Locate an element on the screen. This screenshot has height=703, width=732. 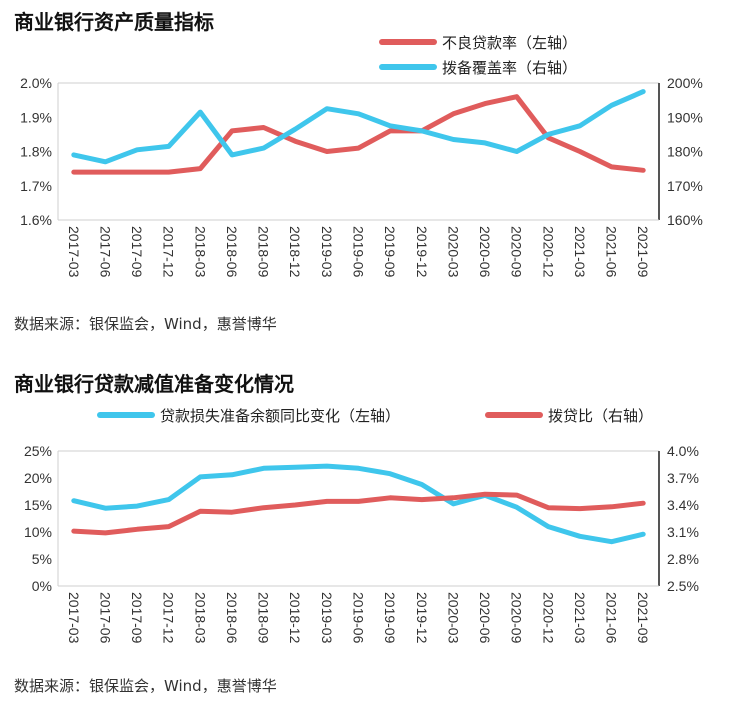
left-tick-label: 1.6% is located at coordinates (36, 220).